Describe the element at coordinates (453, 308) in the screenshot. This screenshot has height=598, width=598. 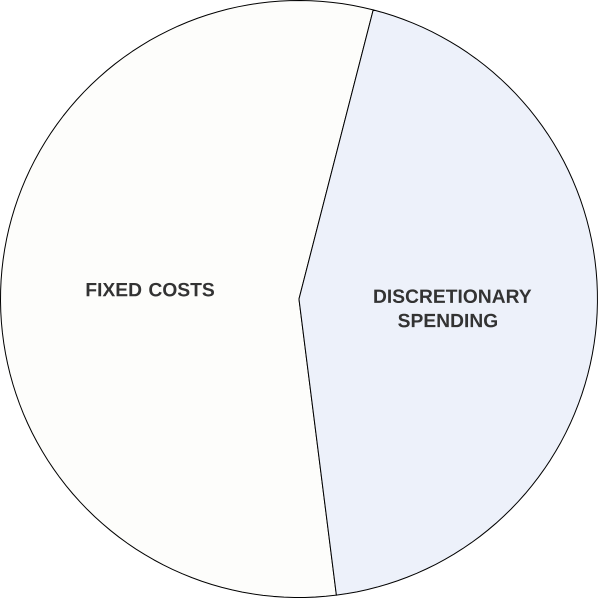
I see `slice-label: DISCRETIONARY SPENDING` at that location.